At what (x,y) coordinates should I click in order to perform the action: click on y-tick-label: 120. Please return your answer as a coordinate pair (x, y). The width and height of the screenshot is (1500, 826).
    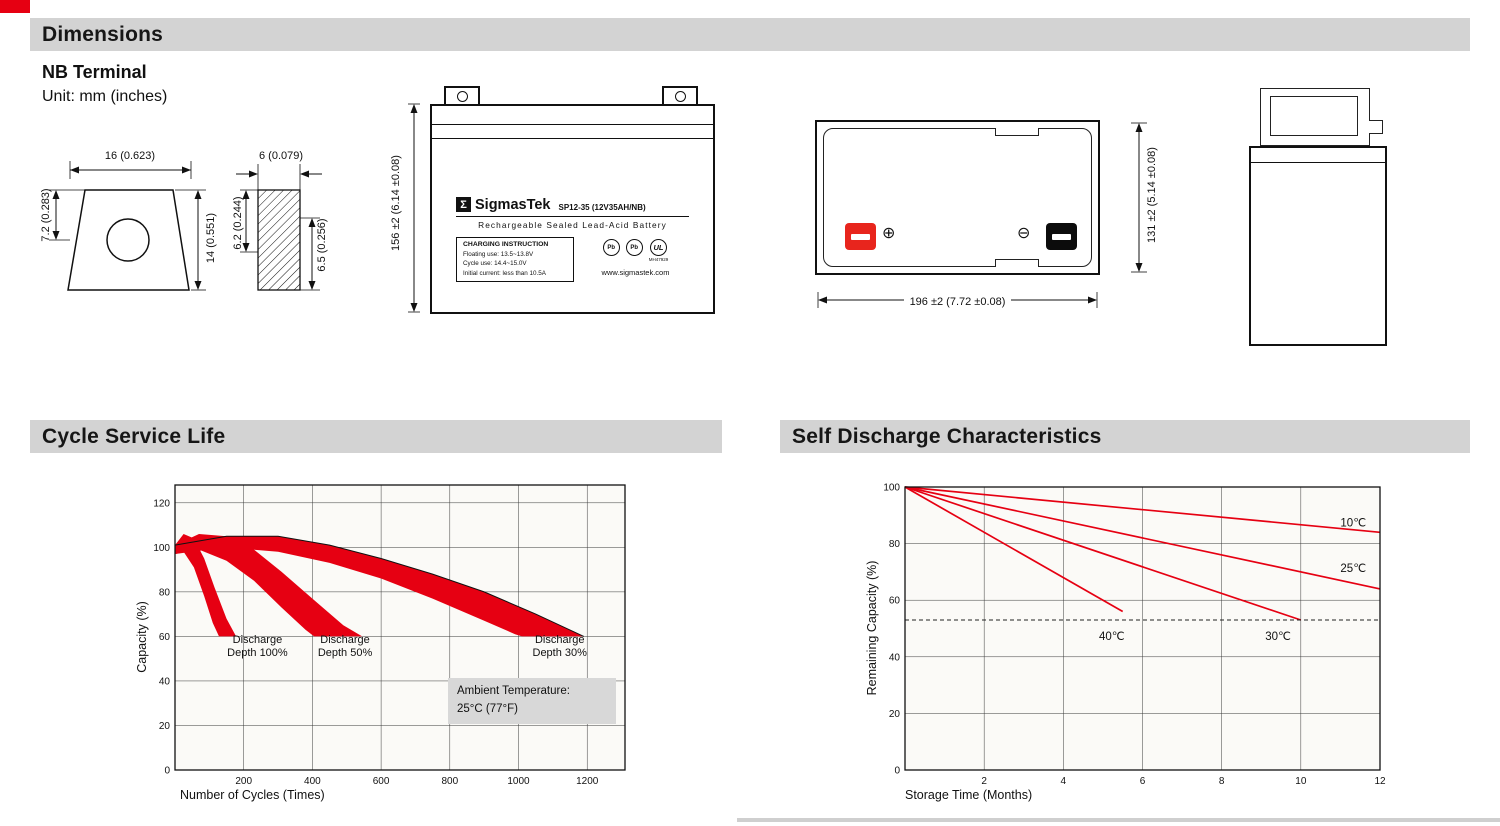
    Looking at the image, I should click on (161, 503).